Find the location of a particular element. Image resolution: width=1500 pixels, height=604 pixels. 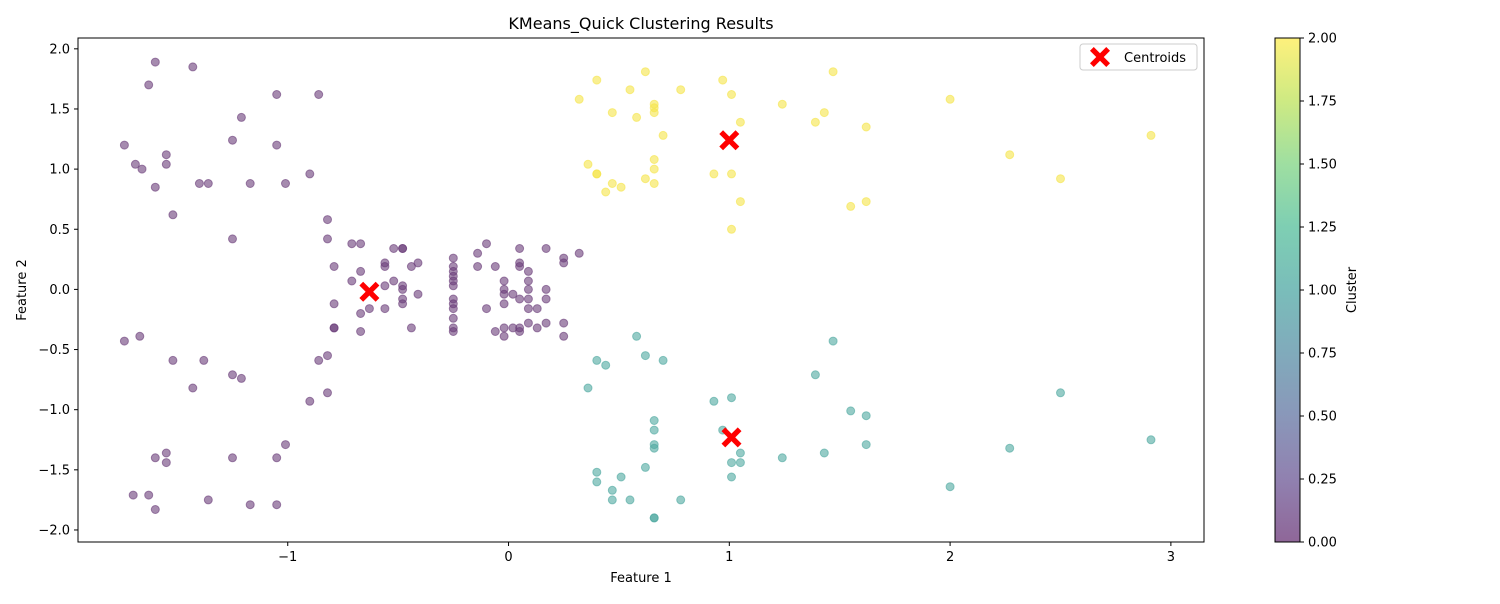

chart-title: KMeans_Quick Clustering Results is located at coordinates (640, 24).